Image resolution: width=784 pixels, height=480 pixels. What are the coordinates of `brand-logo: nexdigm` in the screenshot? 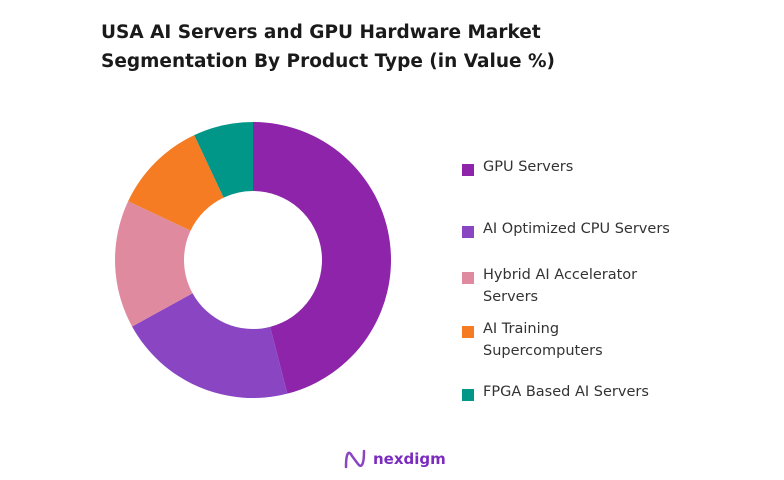 It's located at (394, 459).